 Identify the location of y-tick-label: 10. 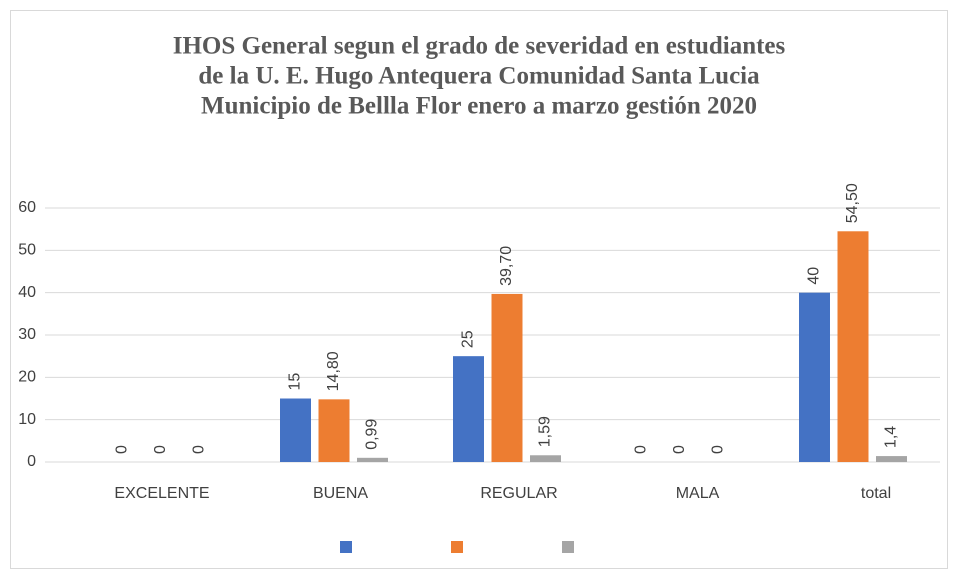
(27, 419).